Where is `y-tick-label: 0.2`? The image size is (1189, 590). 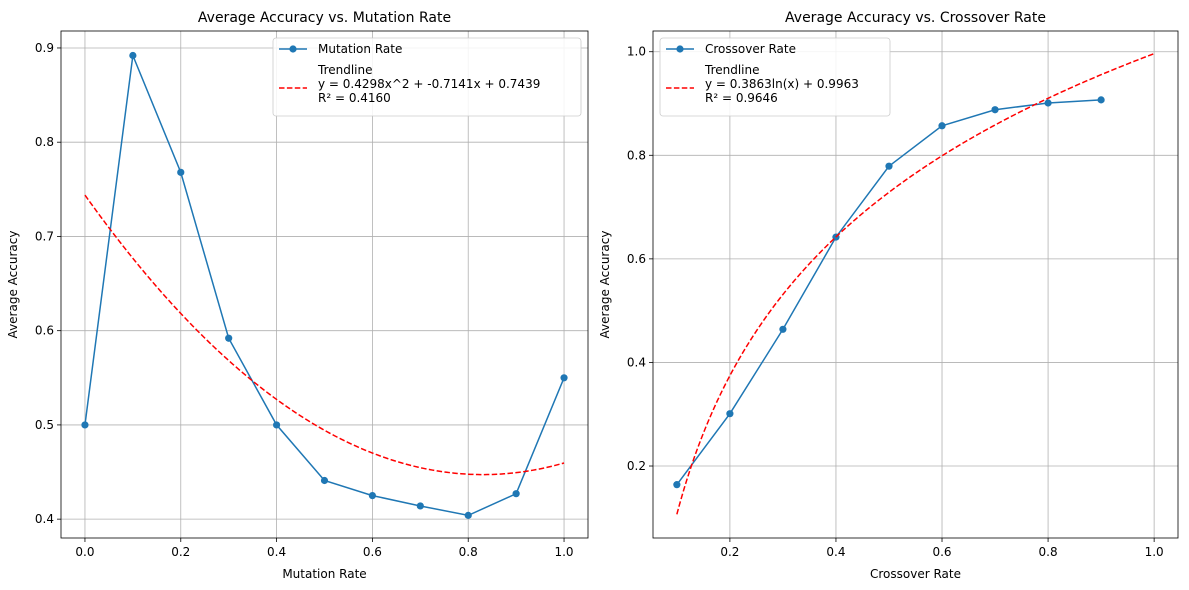
y-tick-label: 0.2 is located at coordinates (636, 466).